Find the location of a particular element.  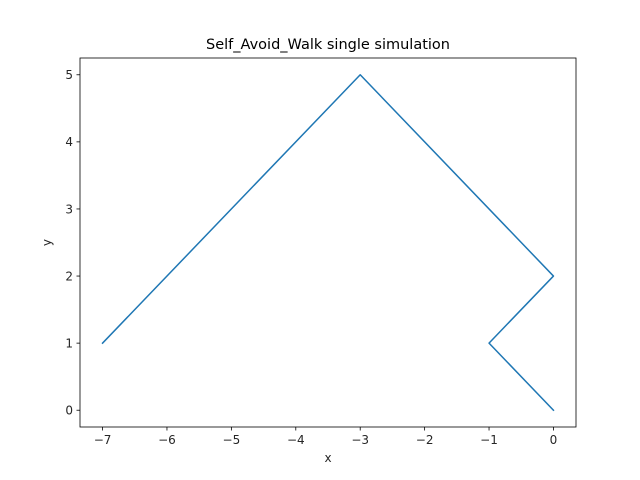

x-tick-label: 0 is located at coordinates (554, 440).